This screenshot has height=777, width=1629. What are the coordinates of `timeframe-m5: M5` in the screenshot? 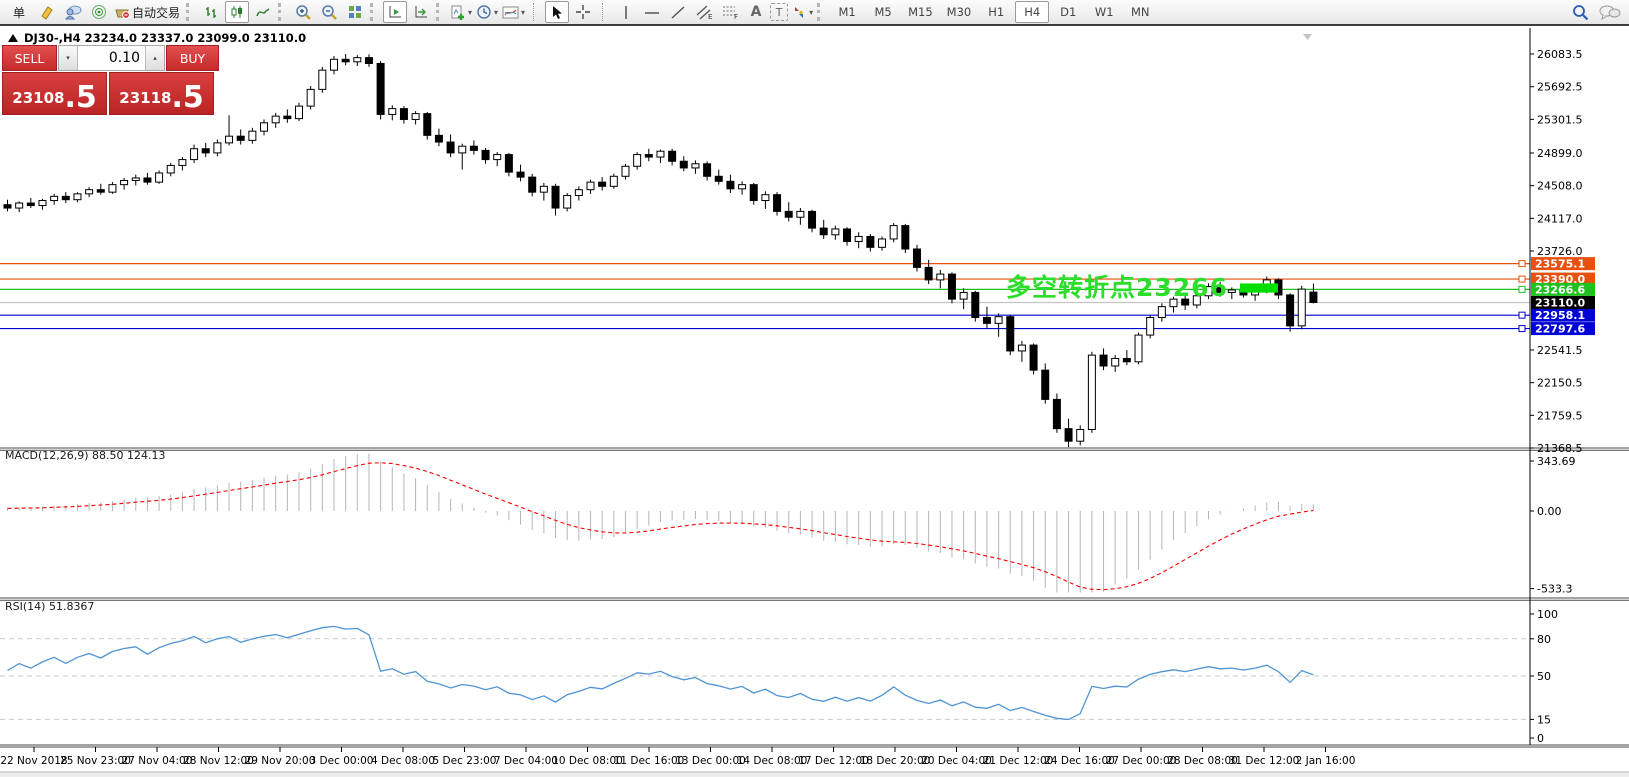 It's located at (883, 12).